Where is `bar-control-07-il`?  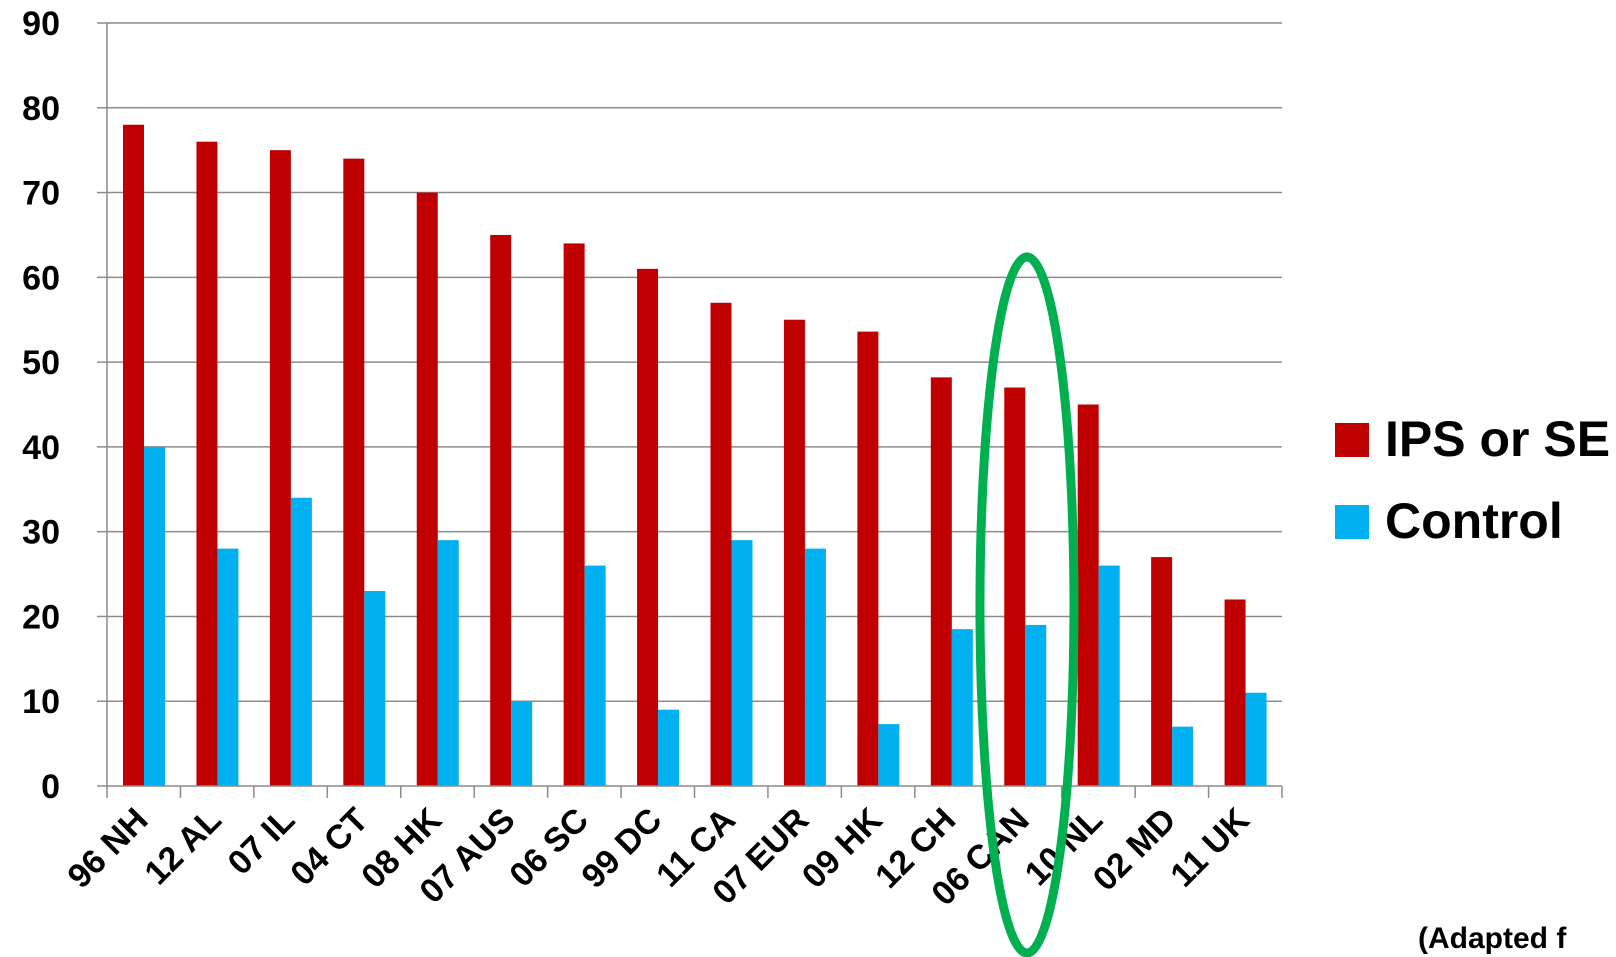 bar-control-07-il is located at coordinates (301, 641).